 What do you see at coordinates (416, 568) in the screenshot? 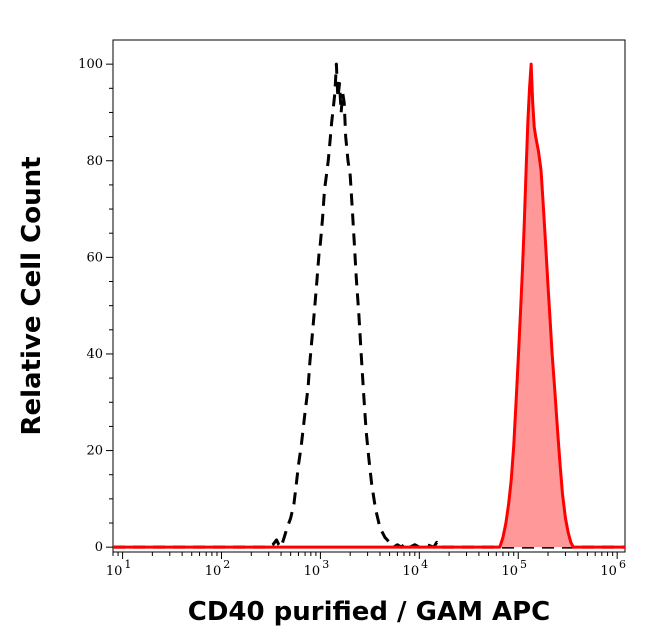
I see `x-tick-label: 10 4` at bounding box center [416, 568].